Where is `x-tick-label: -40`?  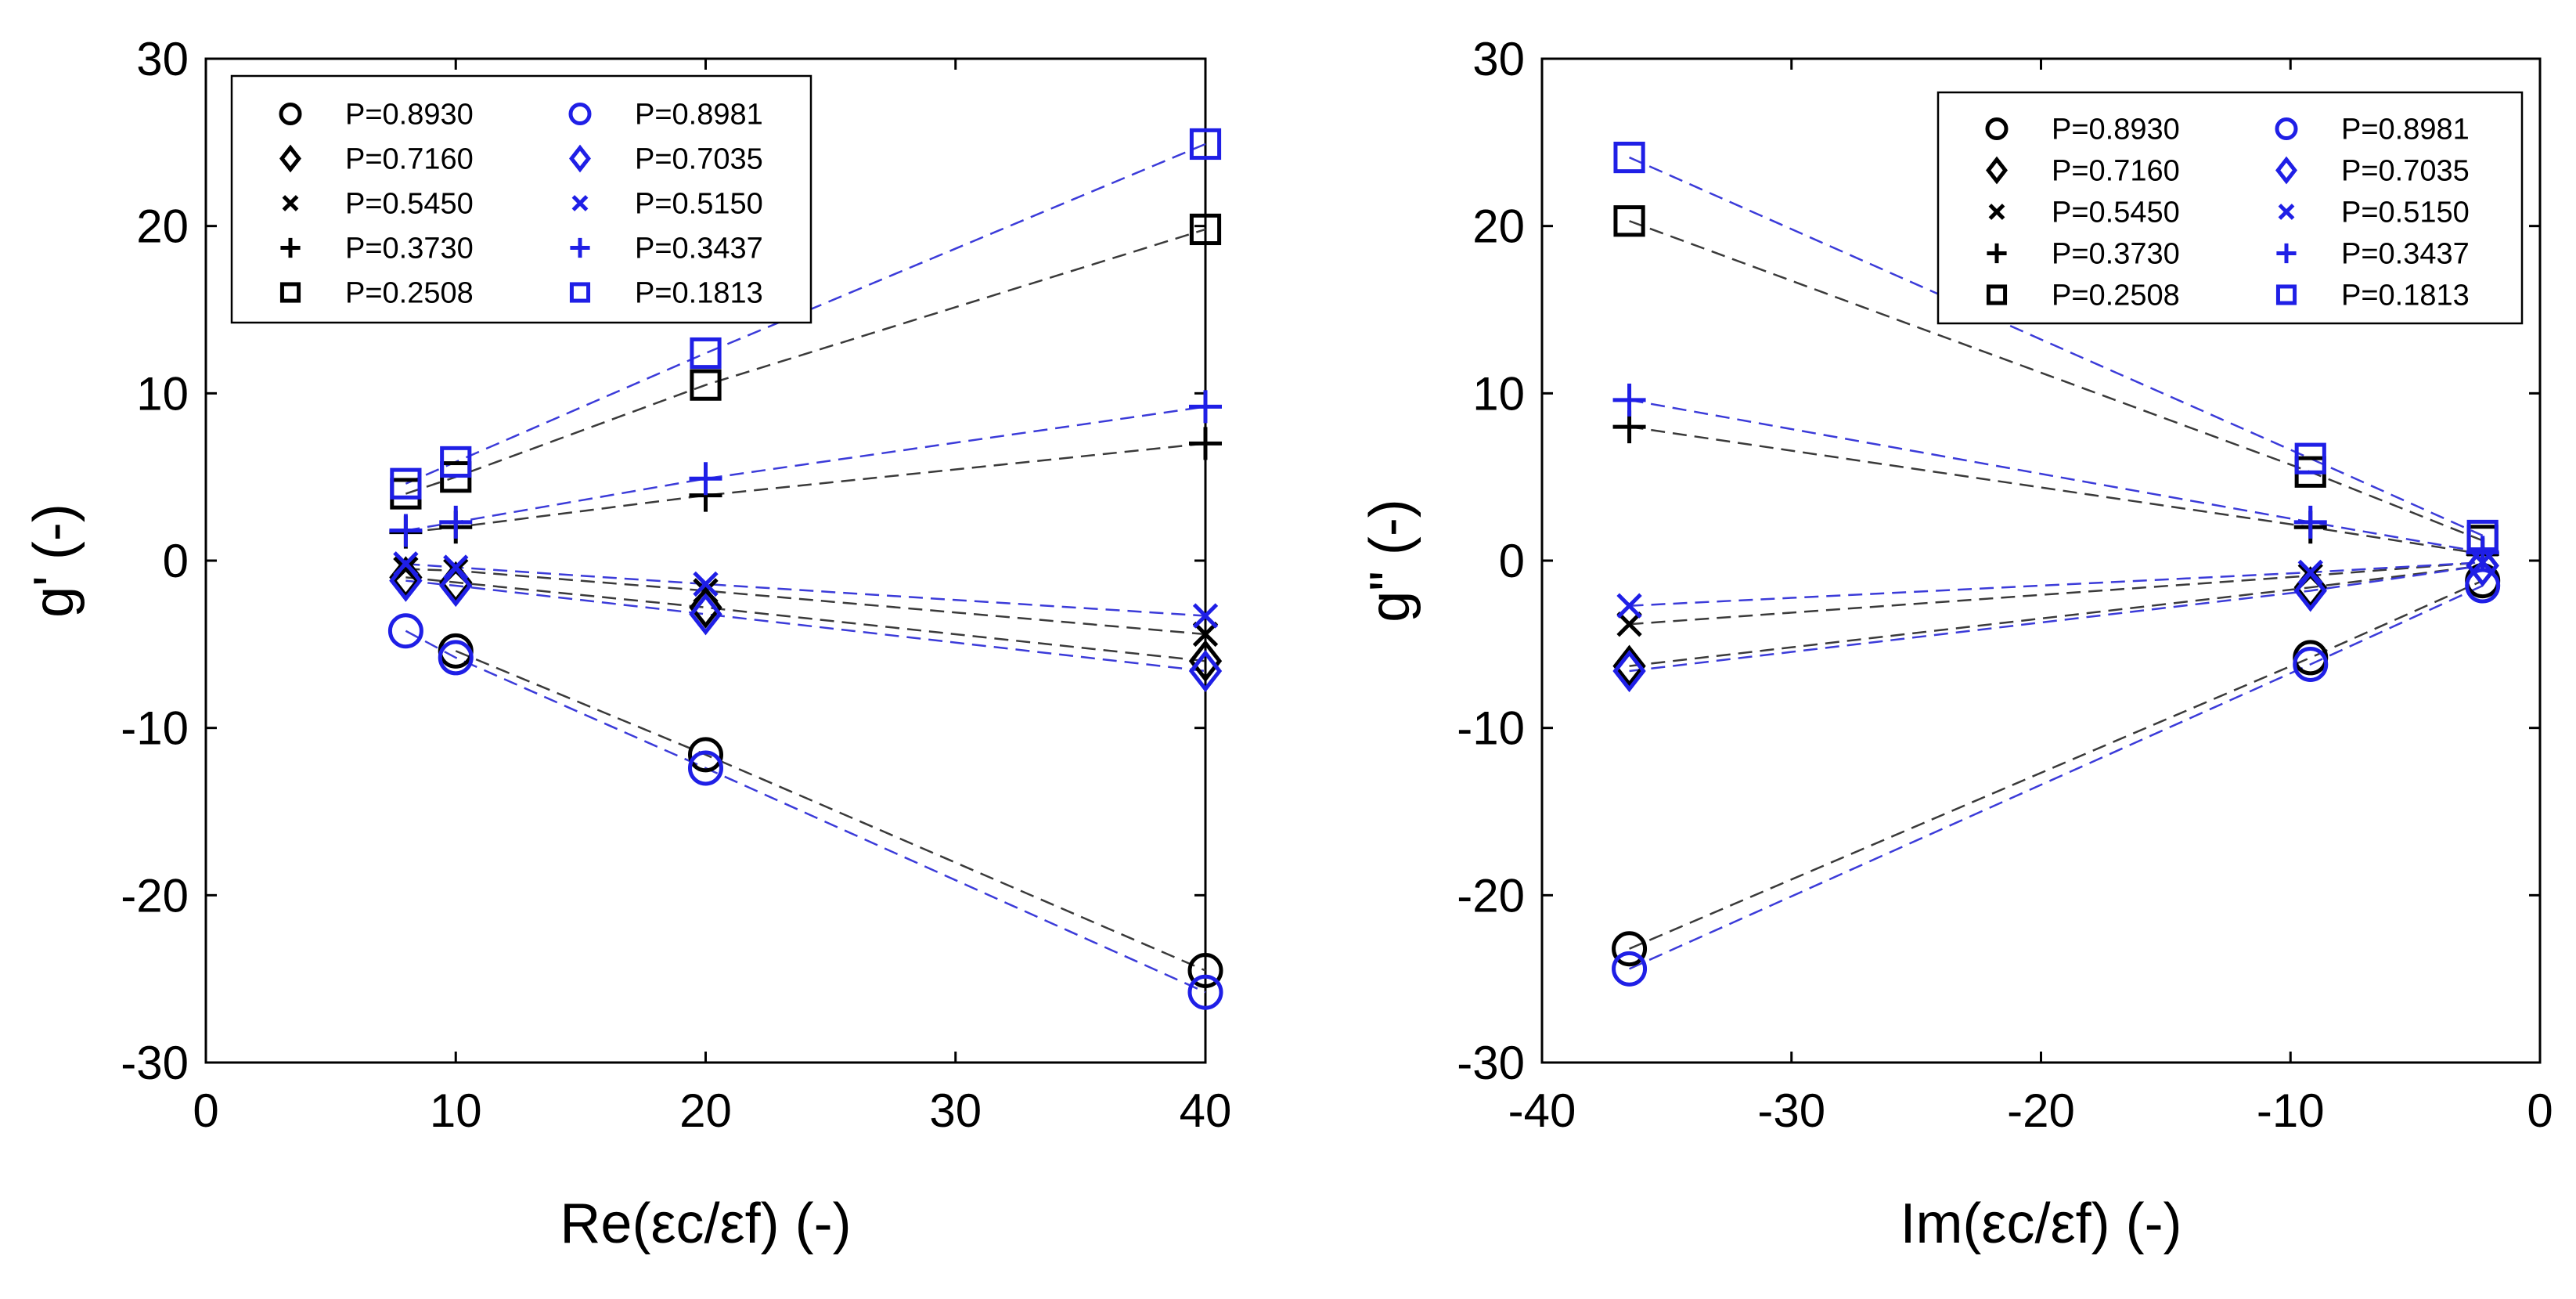 x-tick-label: -40 is located at coordinates (1542, 1111).